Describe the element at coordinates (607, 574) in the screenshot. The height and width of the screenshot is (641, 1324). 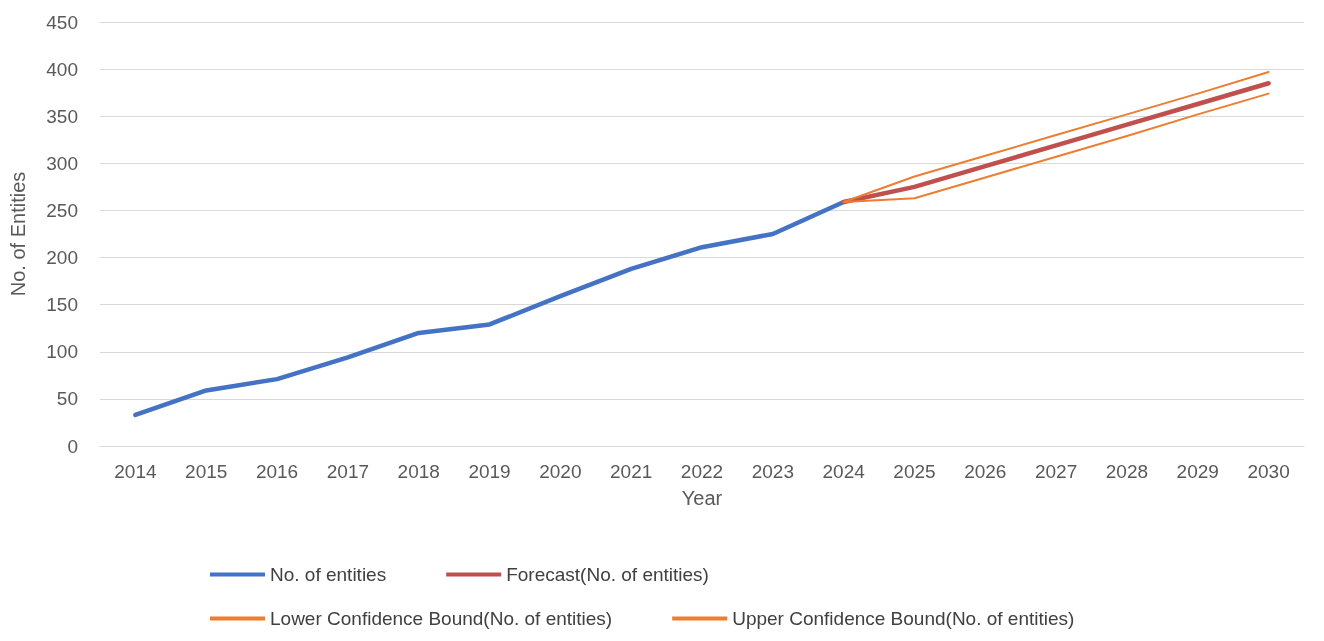
I see `legend-label: Forecast(No. of entities)` at that location.